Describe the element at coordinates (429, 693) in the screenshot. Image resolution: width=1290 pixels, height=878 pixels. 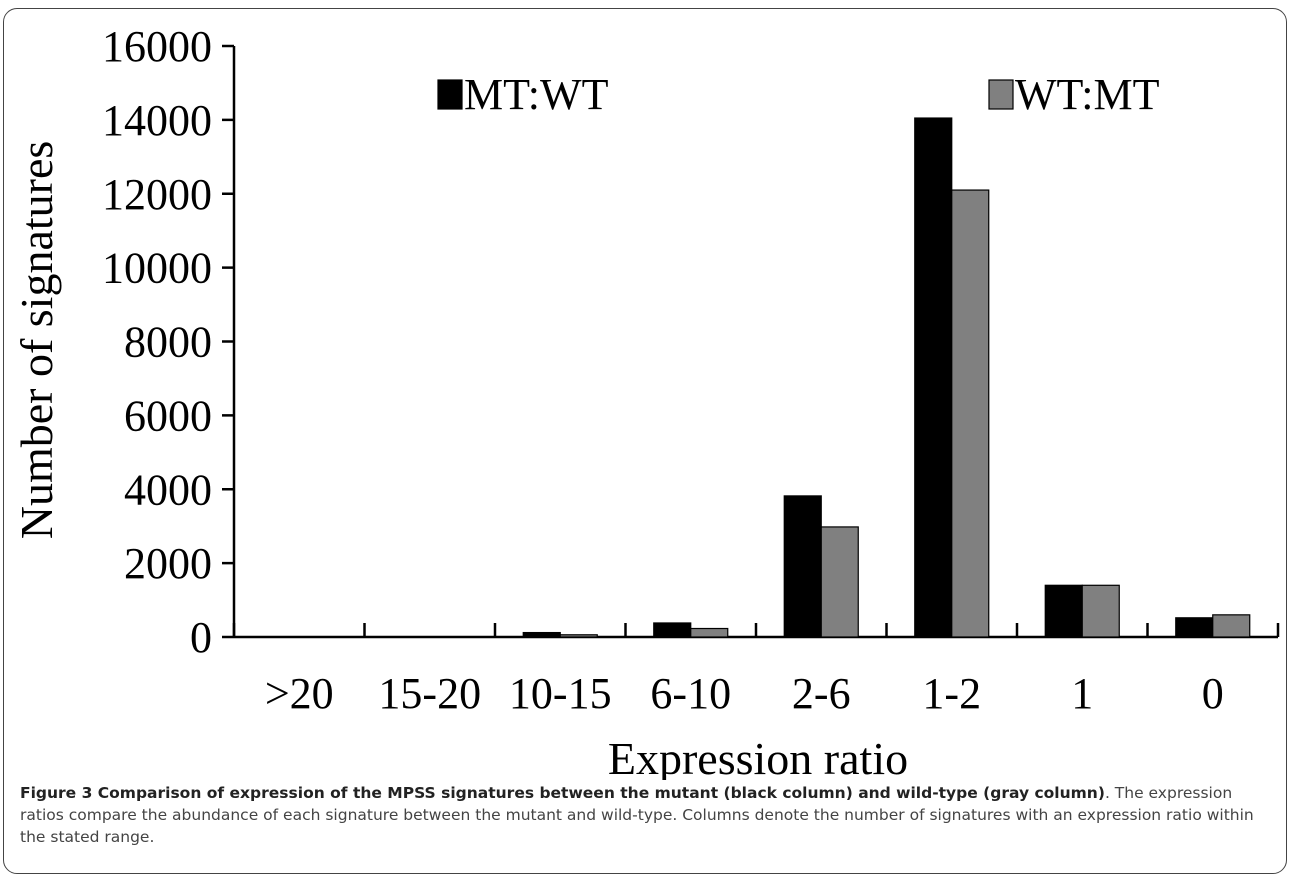
I see `x-tick-label: 15-20` at that location.